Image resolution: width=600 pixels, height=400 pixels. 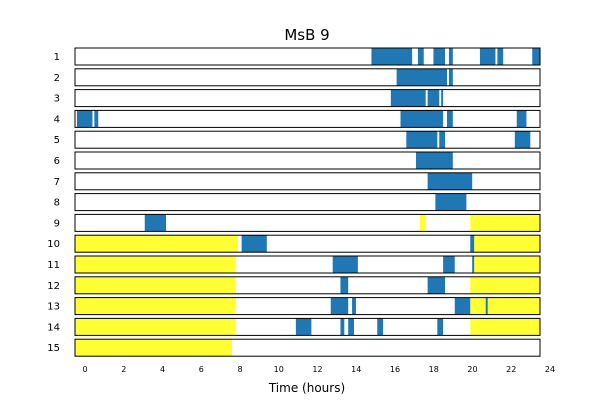 I want to click on timeline-row: 13, so click(x=294, y=306).